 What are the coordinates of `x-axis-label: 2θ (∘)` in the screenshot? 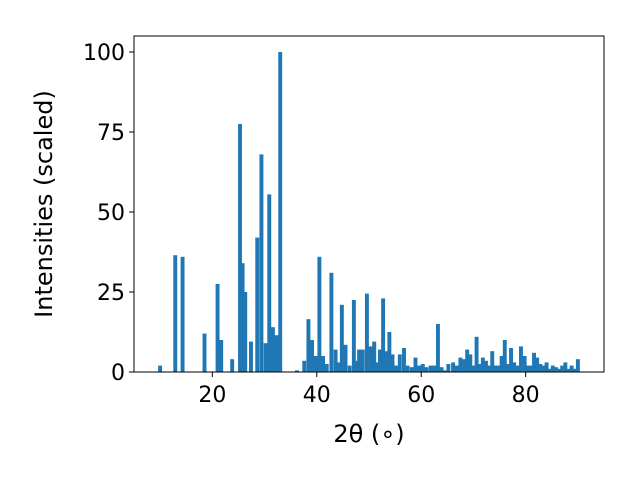 It's located at (368, 434).